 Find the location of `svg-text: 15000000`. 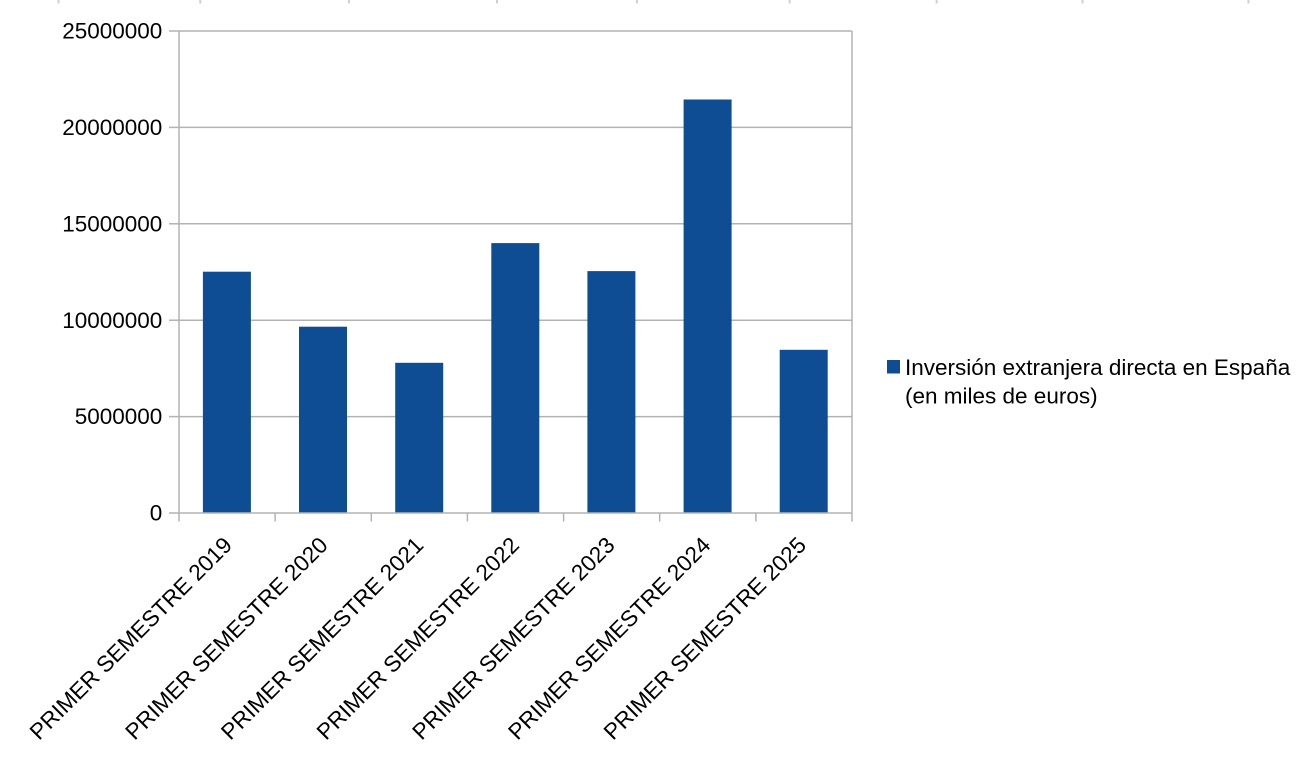

svg-text: 15000000 is located at coordinates (112, 223).